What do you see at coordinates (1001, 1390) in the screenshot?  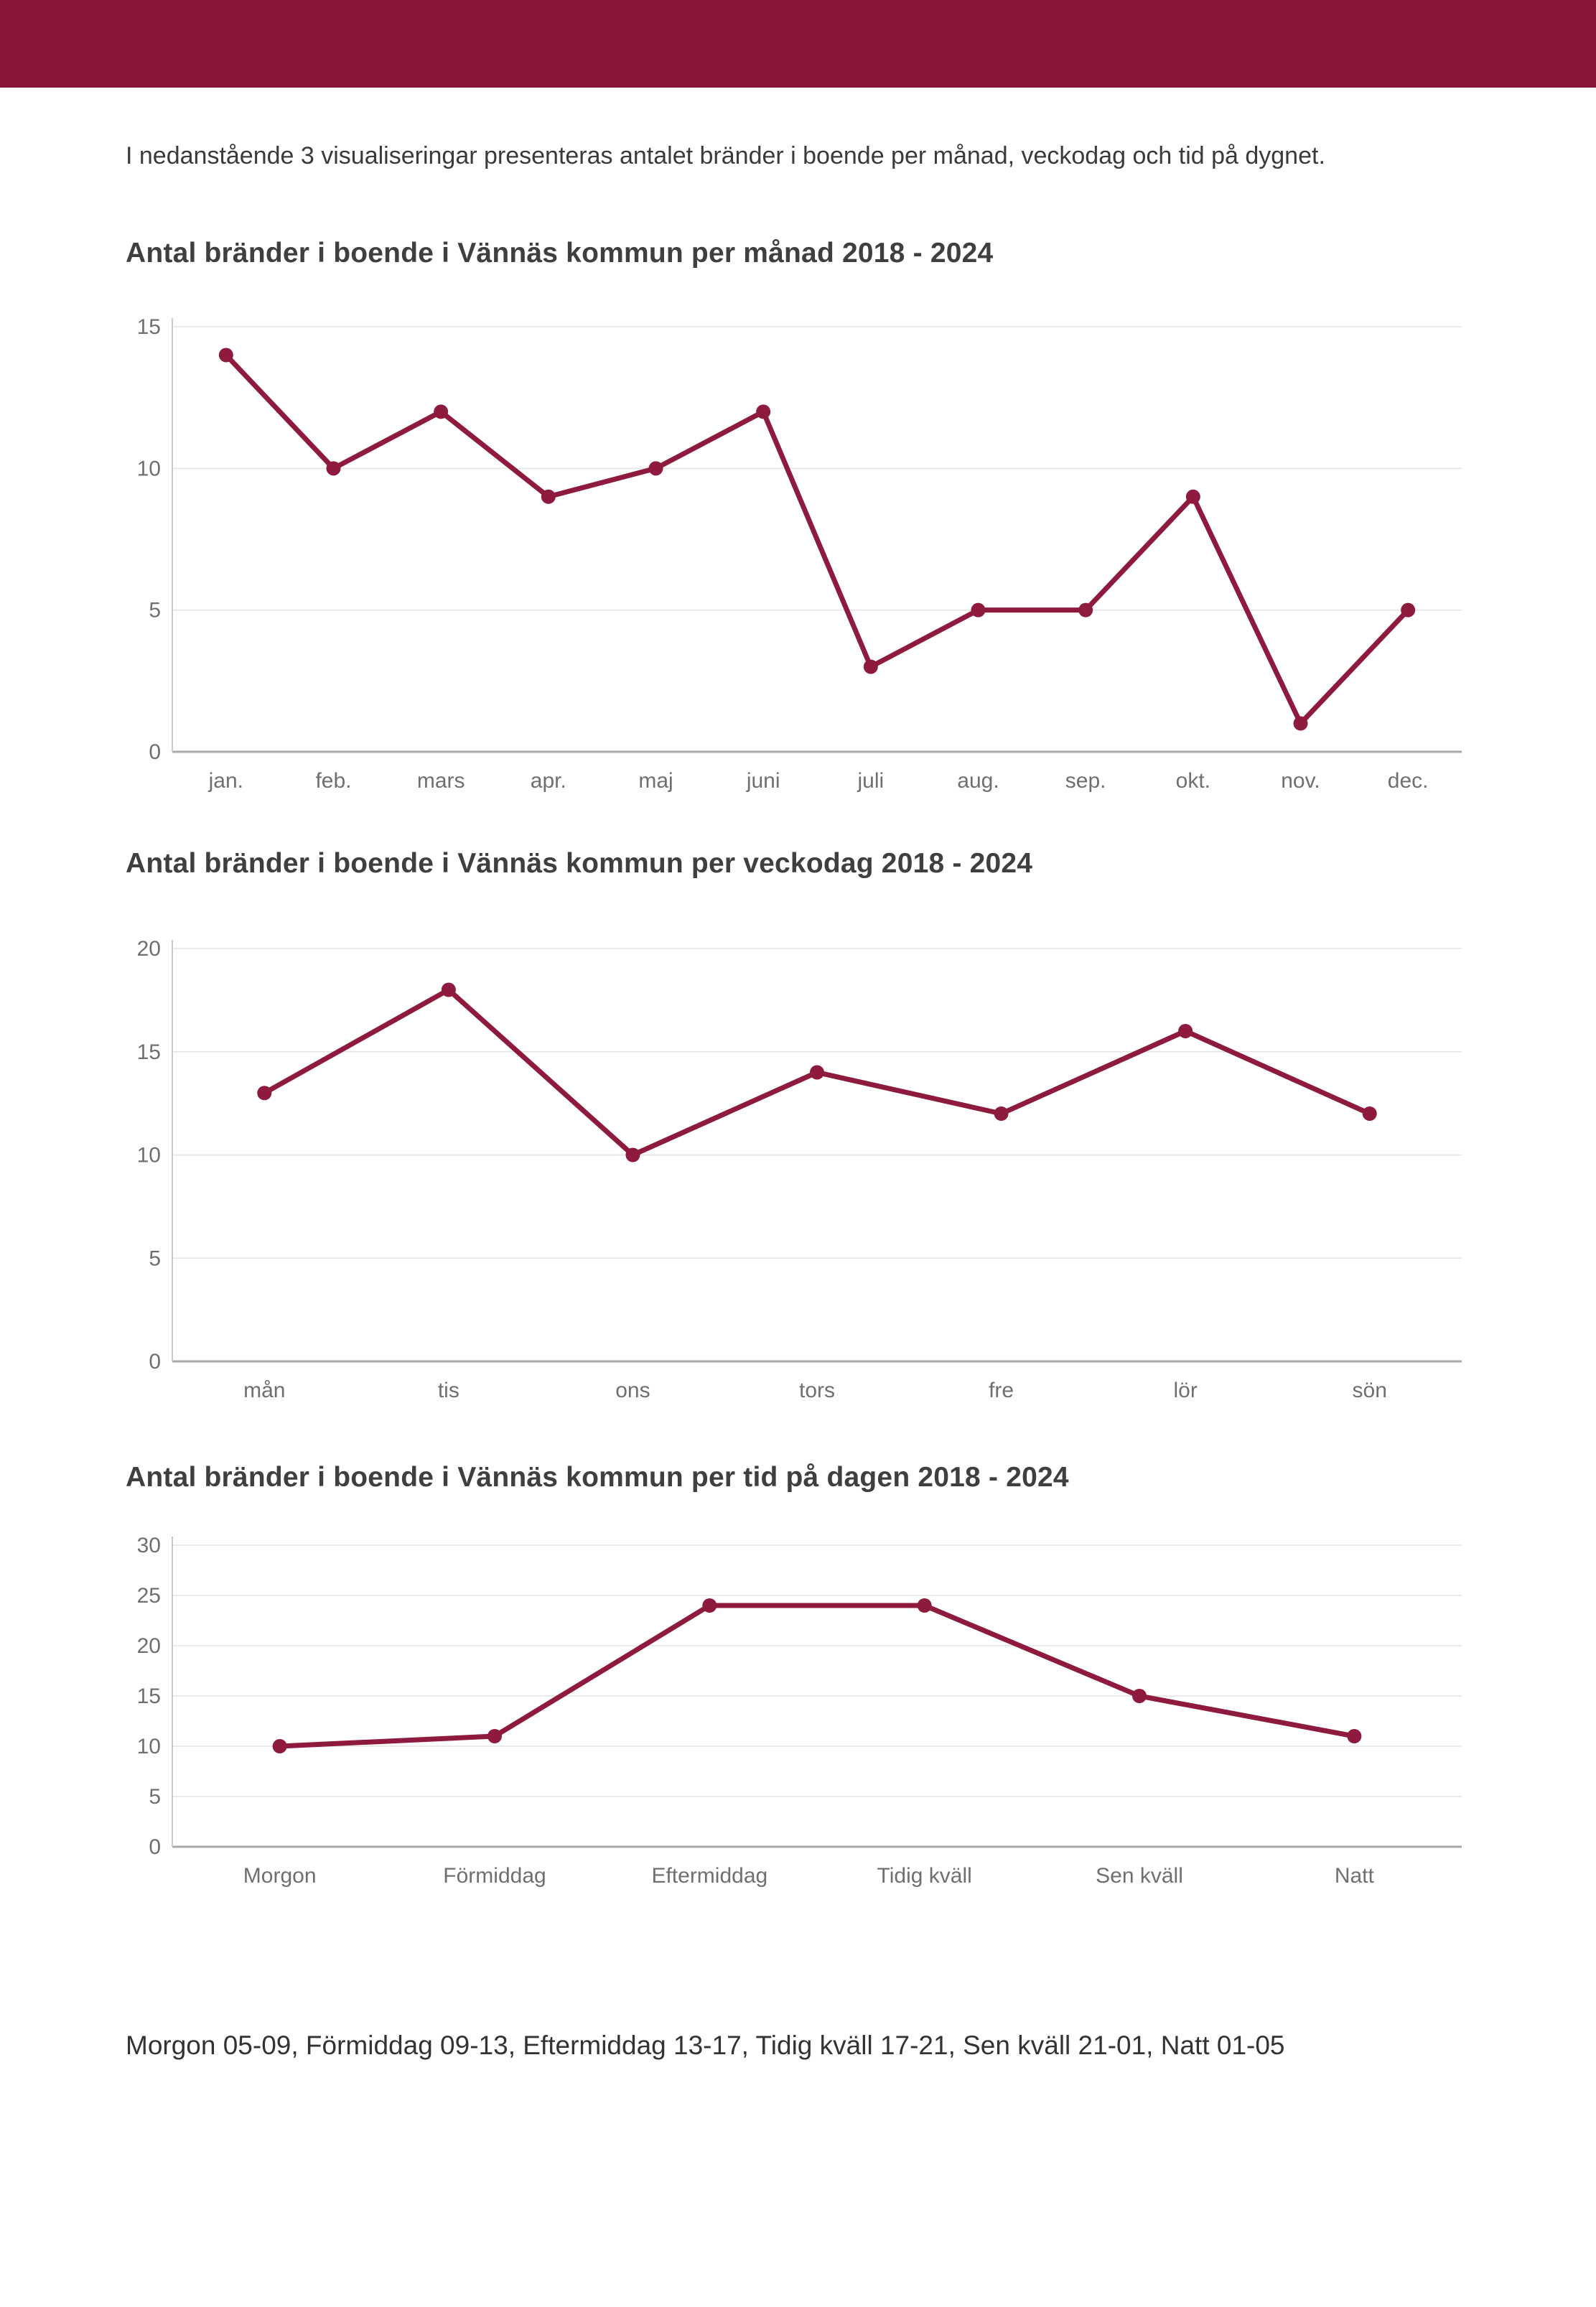 I see `x-category-label: fre` at bounding box center [1001, 1390].